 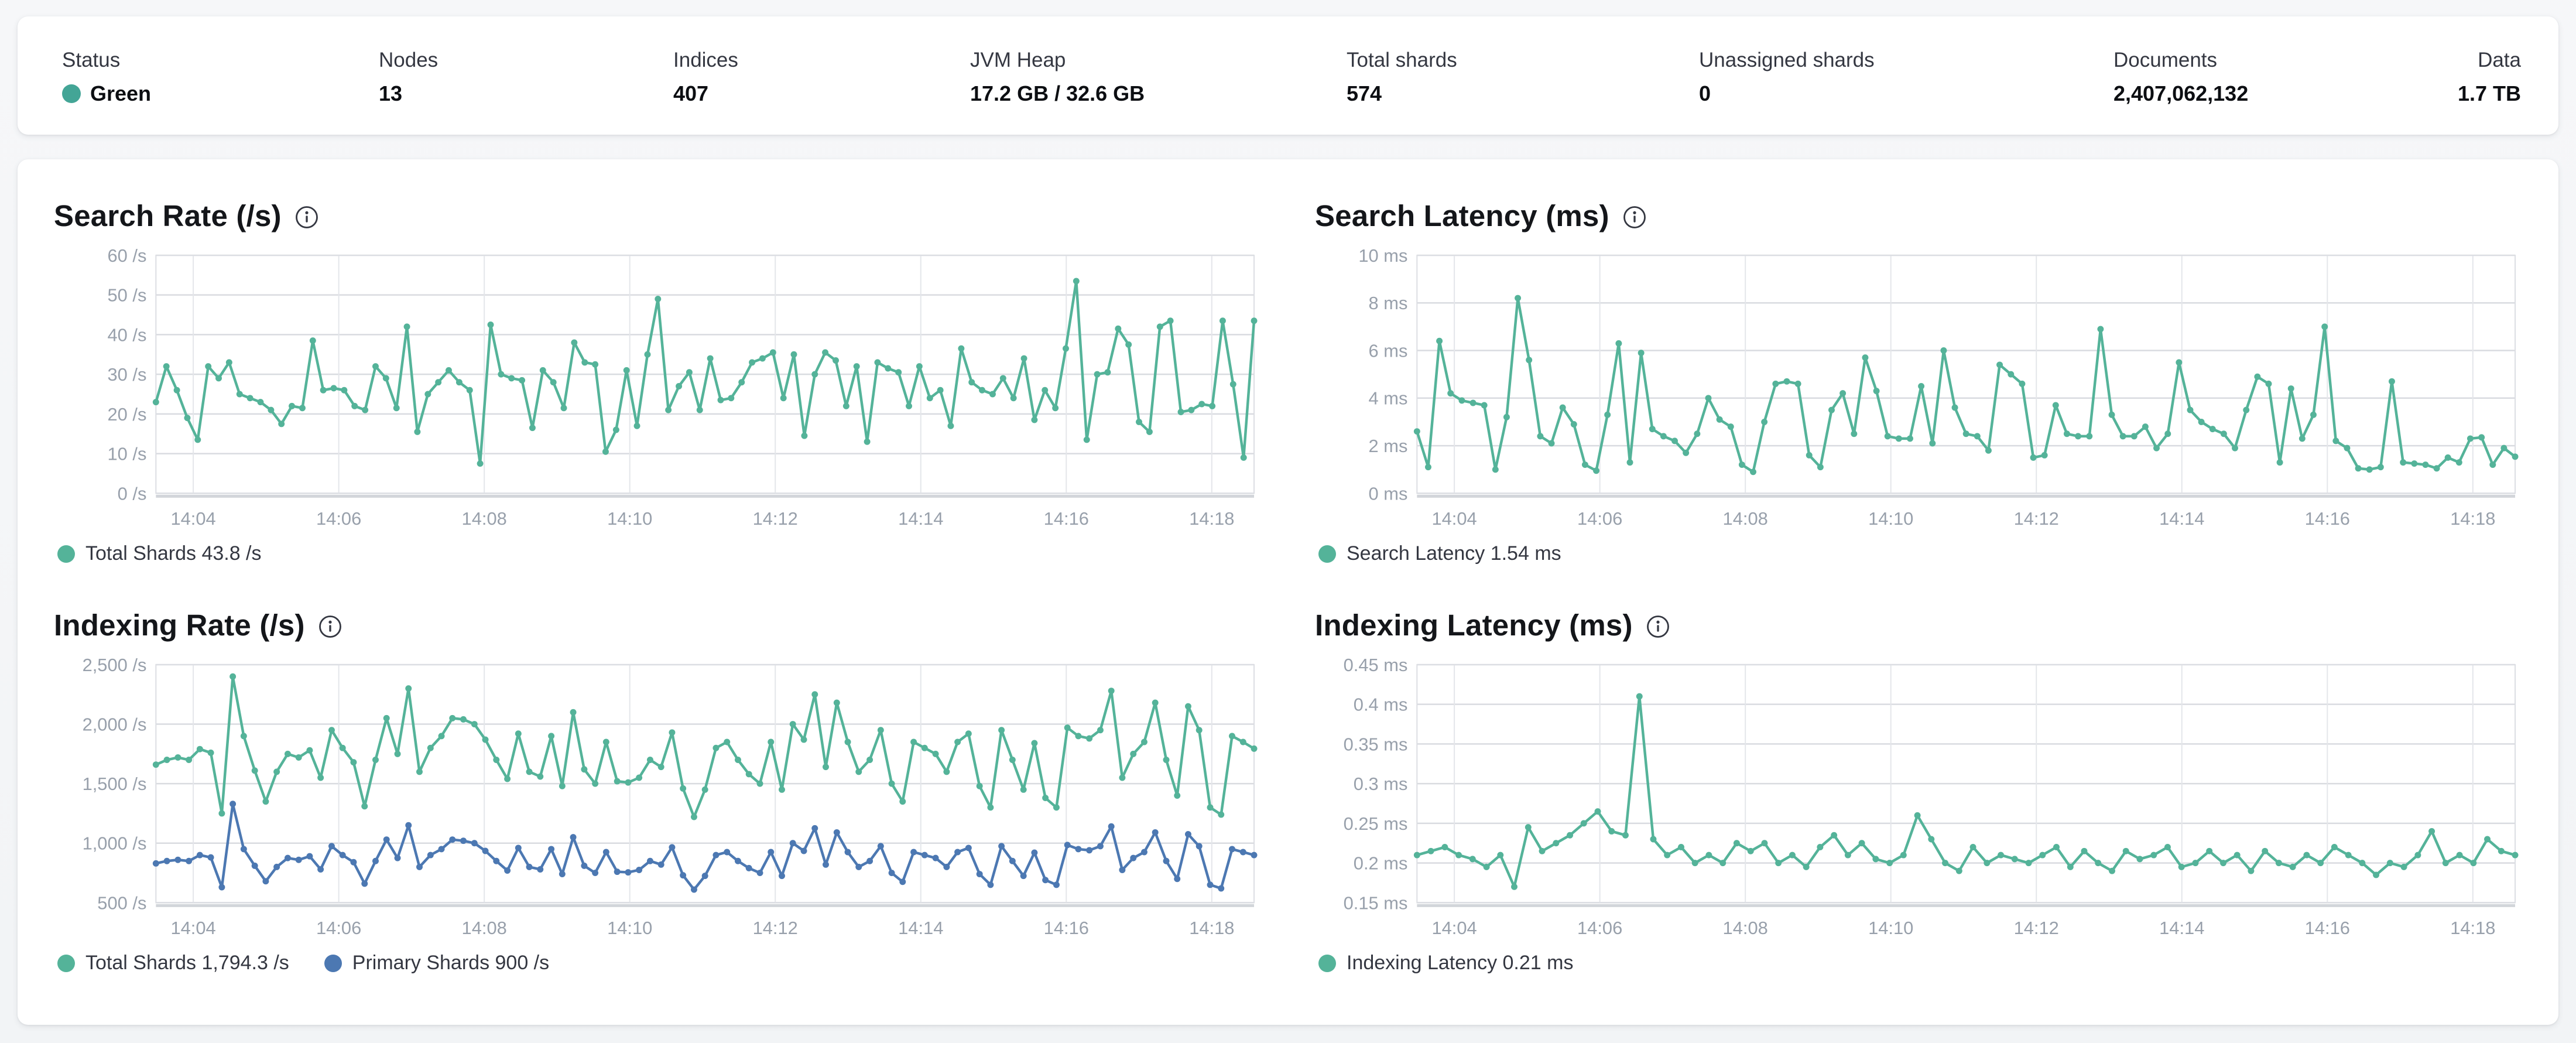 What do you see at coordinates (1057, 77) in the screenshot?
I see `metric-jvm-heap: JVM Heap 17.2 GB / 32.6 GB` at bounding box center [1057, 77].